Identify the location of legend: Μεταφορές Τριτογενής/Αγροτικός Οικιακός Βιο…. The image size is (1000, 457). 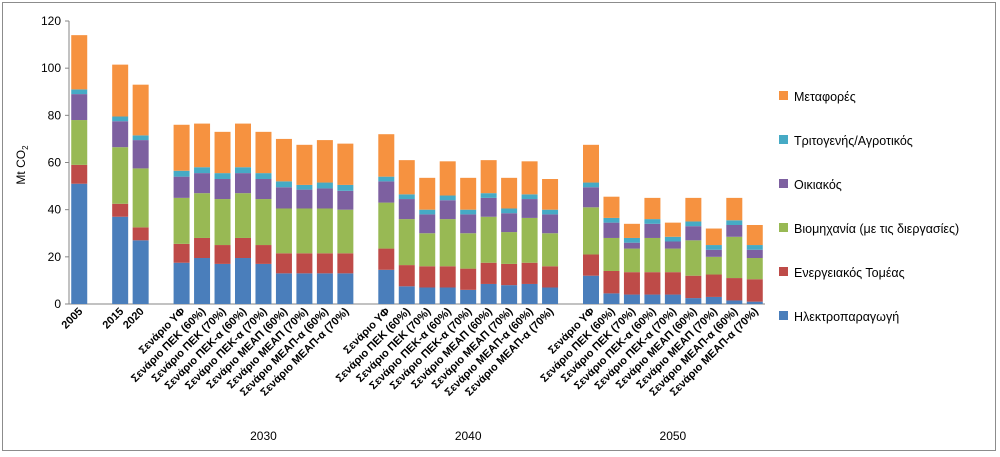
(869, 207).